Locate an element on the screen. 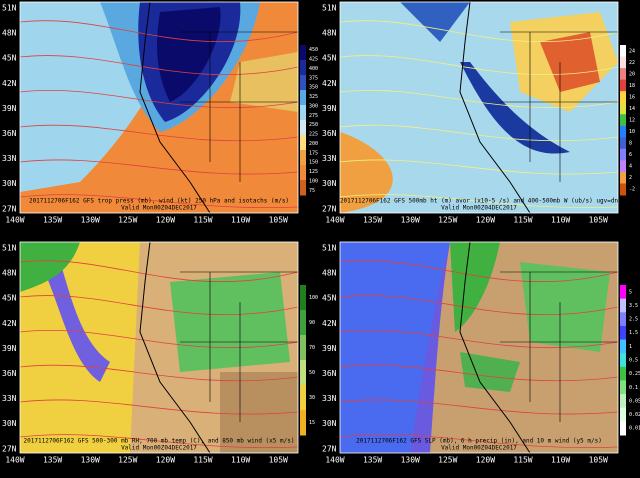 The height and width of the screenshot is (478, 640). colorbar-label: 3.5 is located at coordinates (633, 306).